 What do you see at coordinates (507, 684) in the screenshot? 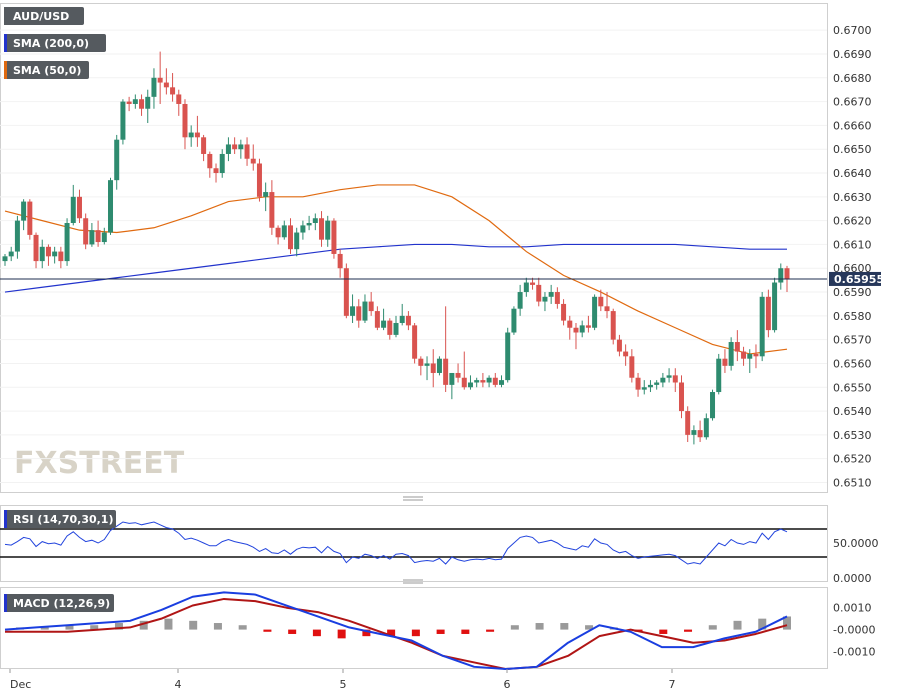
I see `x-tick-label: 6` at bounding box center [507, 684].